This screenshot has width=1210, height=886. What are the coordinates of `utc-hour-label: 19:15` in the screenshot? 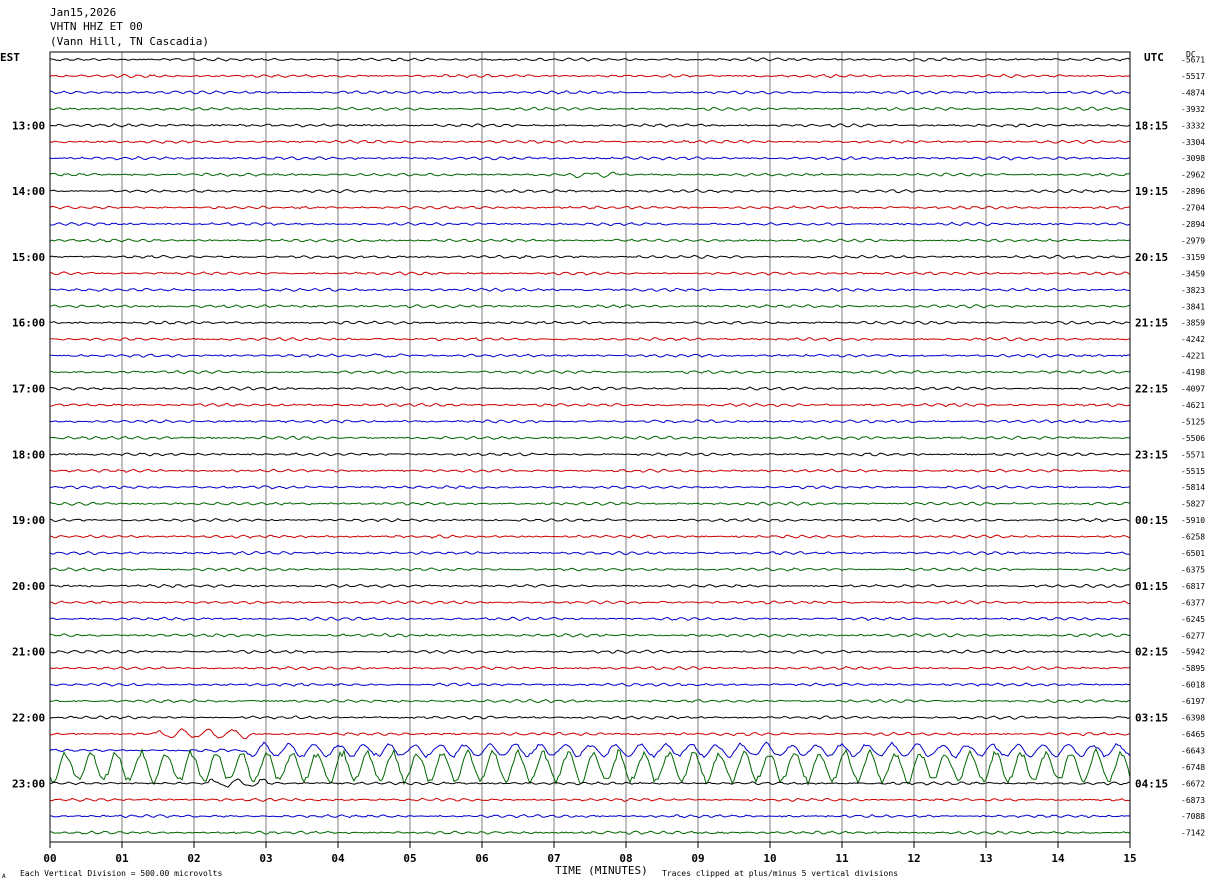 It's located at (1151, 191).